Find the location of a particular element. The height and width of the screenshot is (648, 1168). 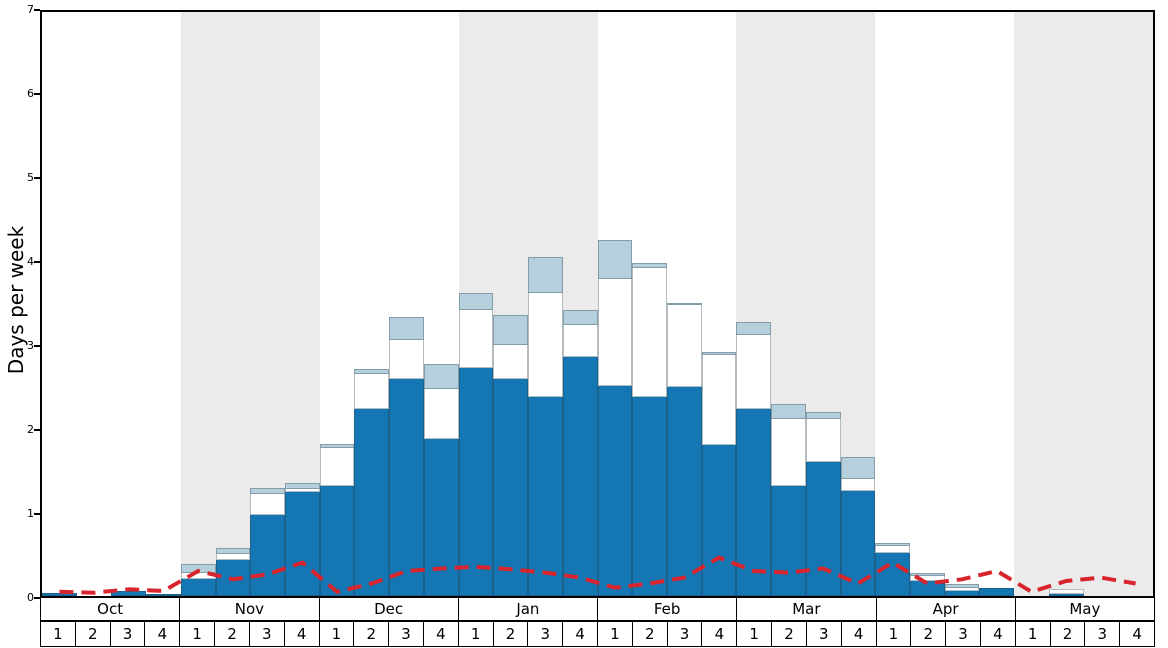

week-label-dec-2: 2 is located at coordinates (371, 634).